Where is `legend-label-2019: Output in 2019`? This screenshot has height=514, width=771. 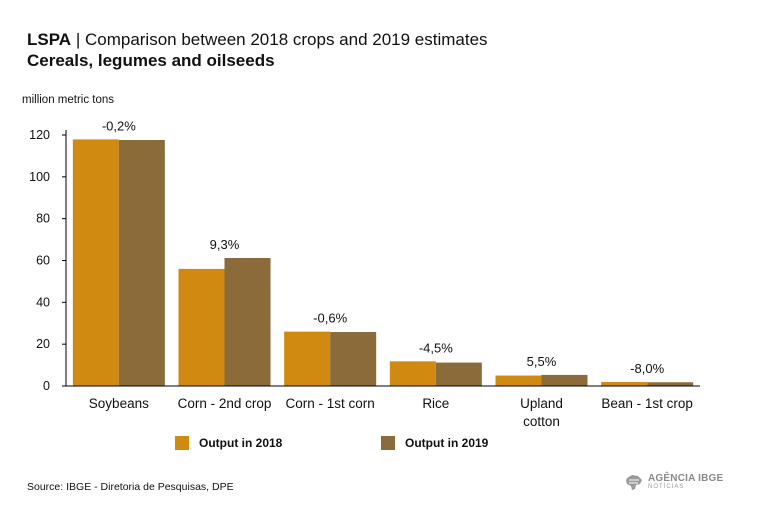
legend-label-2019: Output in 2019 is located at coordinates (447, 443).